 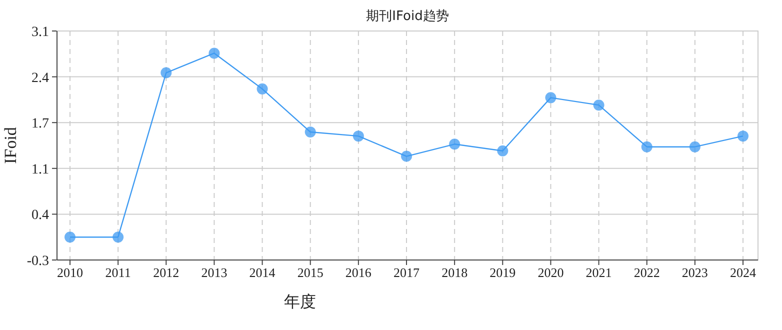 What do you see at coordinates (40, 78) in the screenshot?
I see `y-tick-label: 2.4` at bounding box center [40, 78].